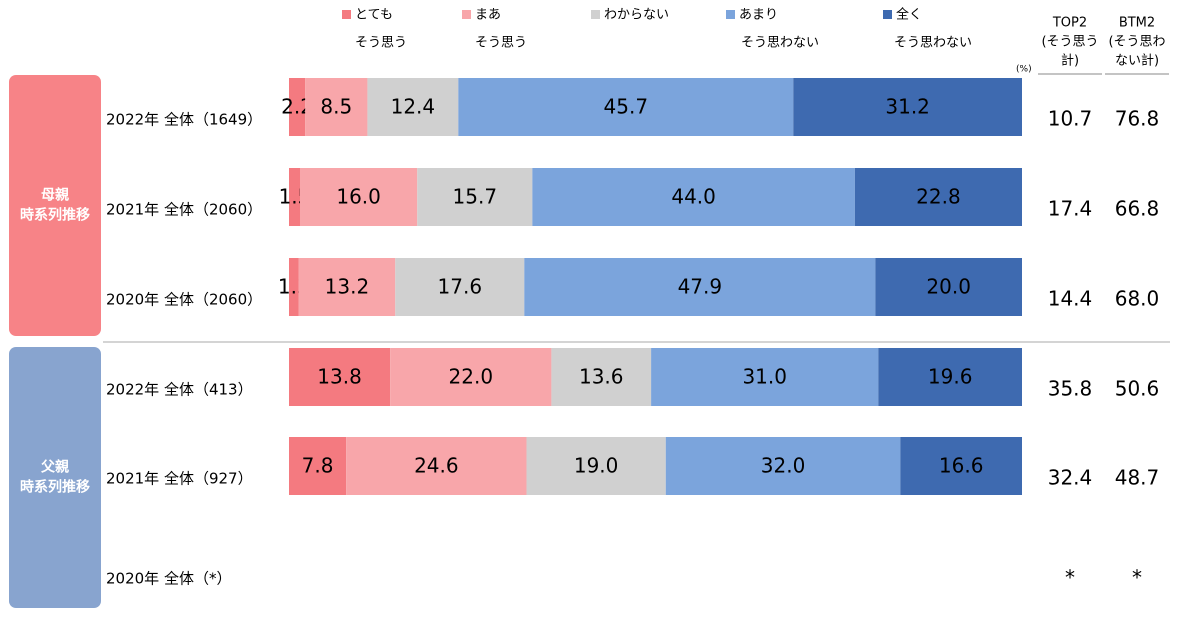 The image size is (1200, 620). I want to click on bar-value-label: 16.0, so click(358, 197).